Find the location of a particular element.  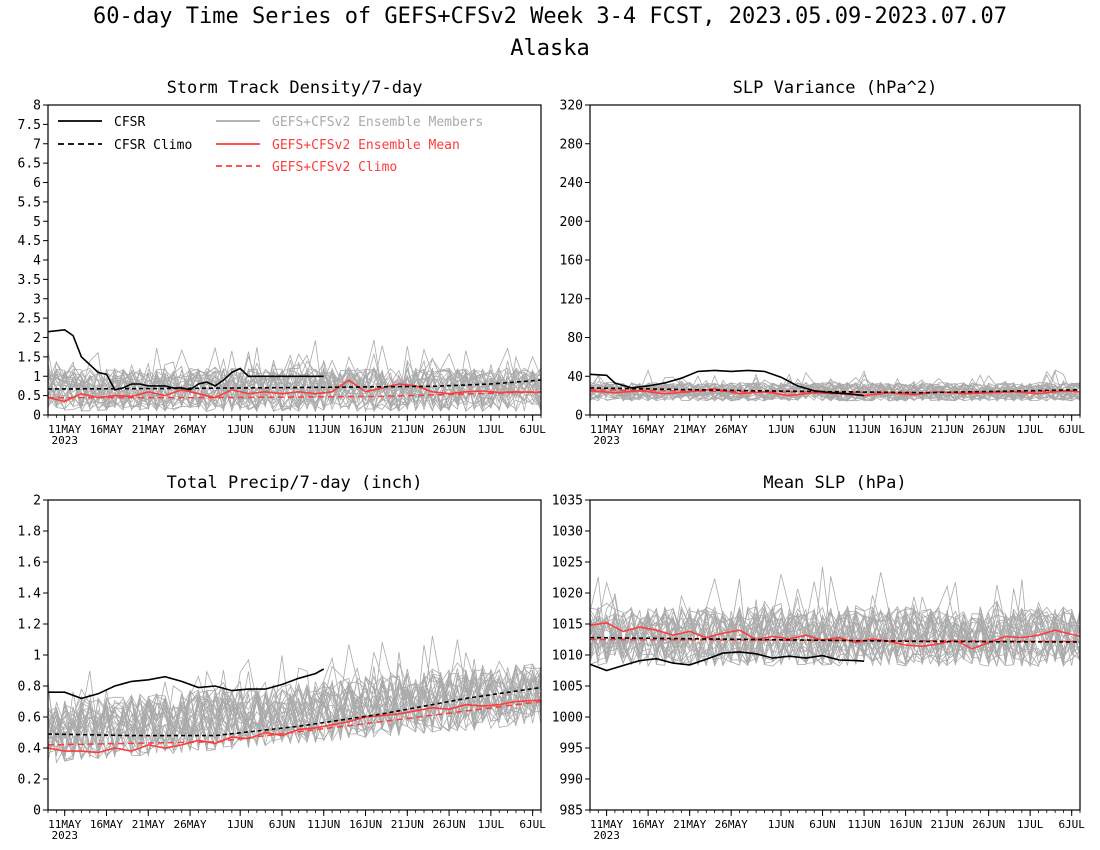

legend-label: CFSR Climo is located at coordinates (153, 145).